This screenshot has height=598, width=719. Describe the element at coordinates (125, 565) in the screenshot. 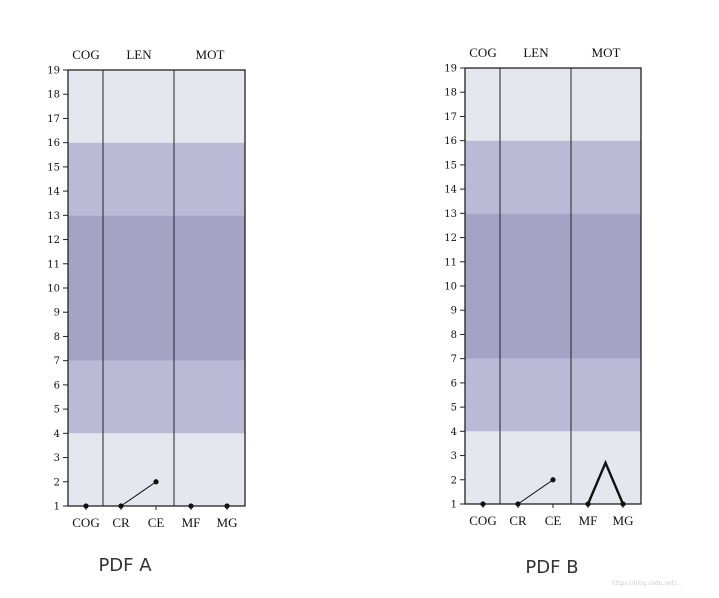

I see `panel-caption: PDF A` at that location.